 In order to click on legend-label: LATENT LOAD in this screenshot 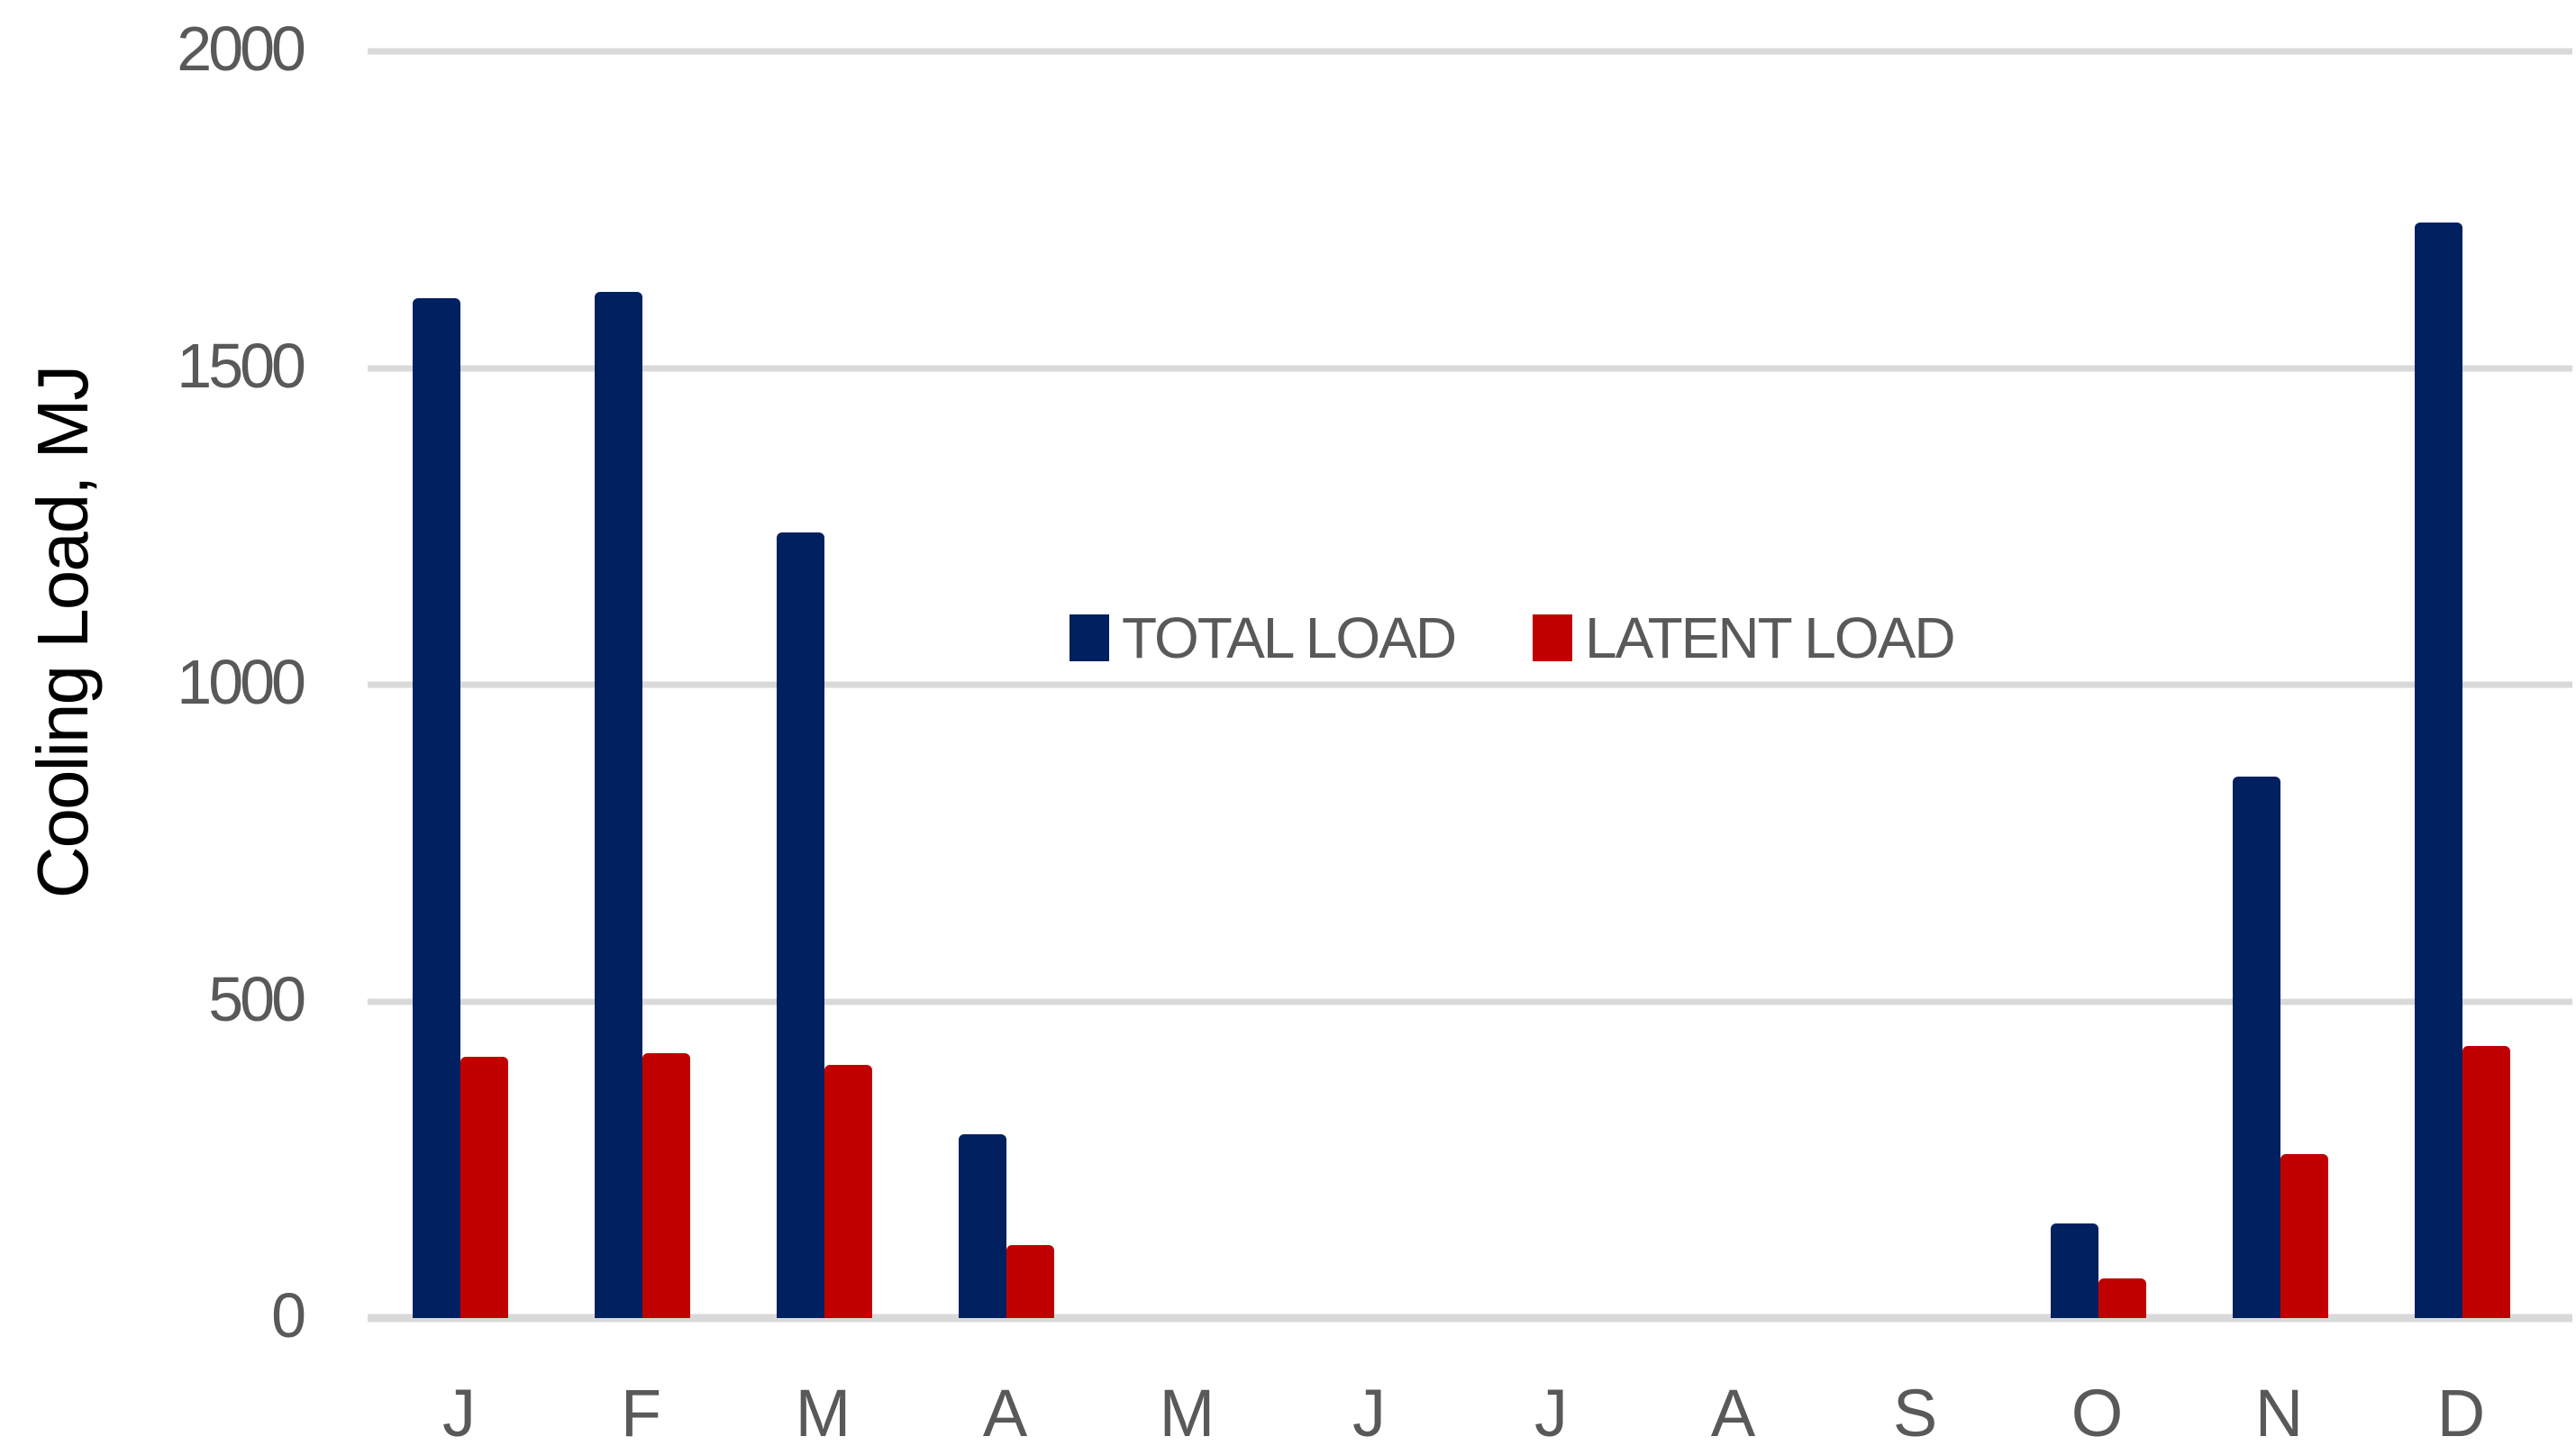, I will do `click(1770, 637)`.